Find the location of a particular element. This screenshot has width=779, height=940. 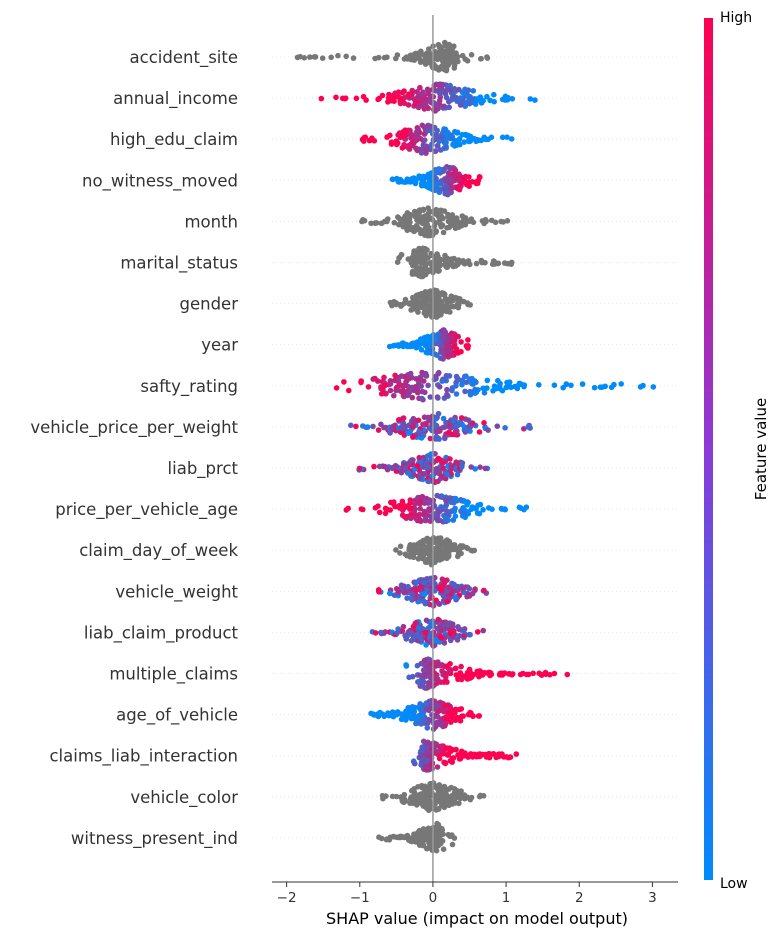

feature-row-safty-rating: safty_rating is located at coordinates (409, 386).